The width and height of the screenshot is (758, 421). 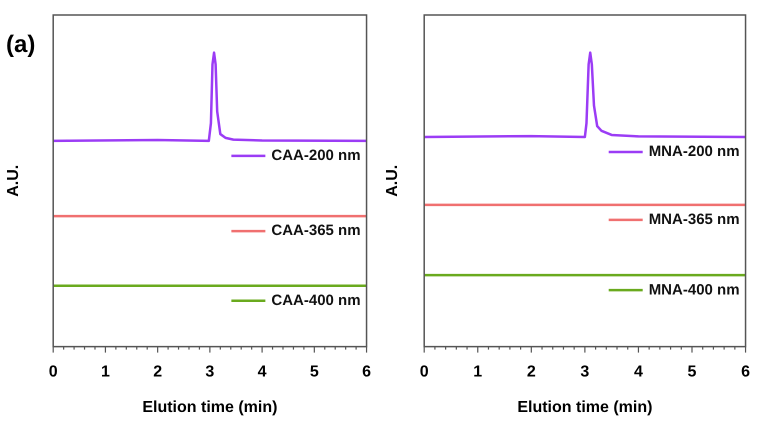 I want to click on text: (a), so click(x=21, y=44).